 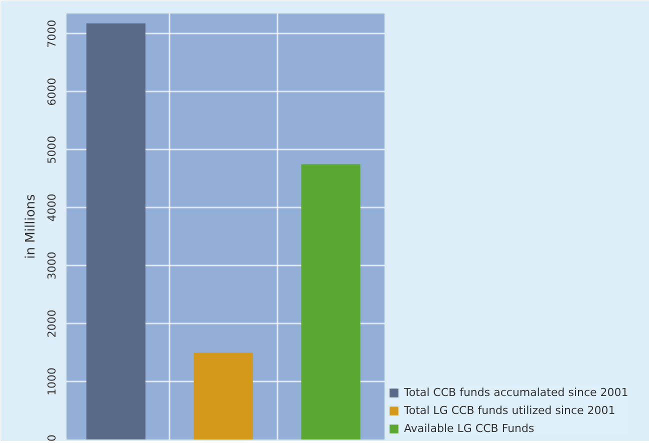 What do you see at coordinates (52, 34) in the screenshot?
I see `y-tick-label: 7000` at bounding box center [52, 34].